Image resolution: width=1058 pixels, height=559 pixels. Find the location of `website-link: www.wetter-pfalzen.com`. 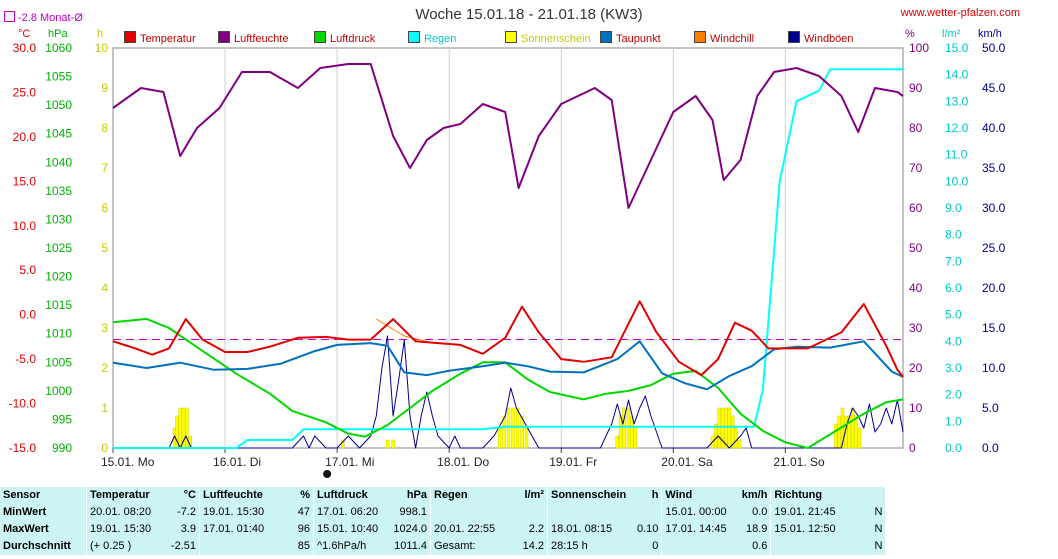

website-link: www.wetter-pfalzen.com is located at coordinates (960, 13).